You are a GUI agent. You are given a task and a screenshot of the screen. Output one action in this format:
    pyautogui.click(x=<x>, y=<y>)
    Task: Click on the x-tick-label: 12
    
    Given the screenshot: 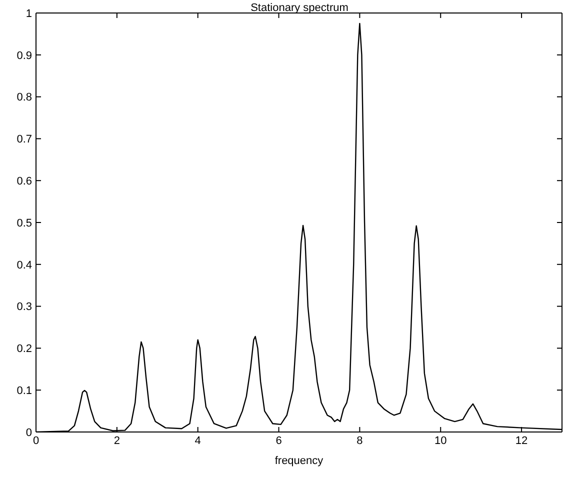 What is the action you would take?
    pyautogui.click(x=521, y=440)
    